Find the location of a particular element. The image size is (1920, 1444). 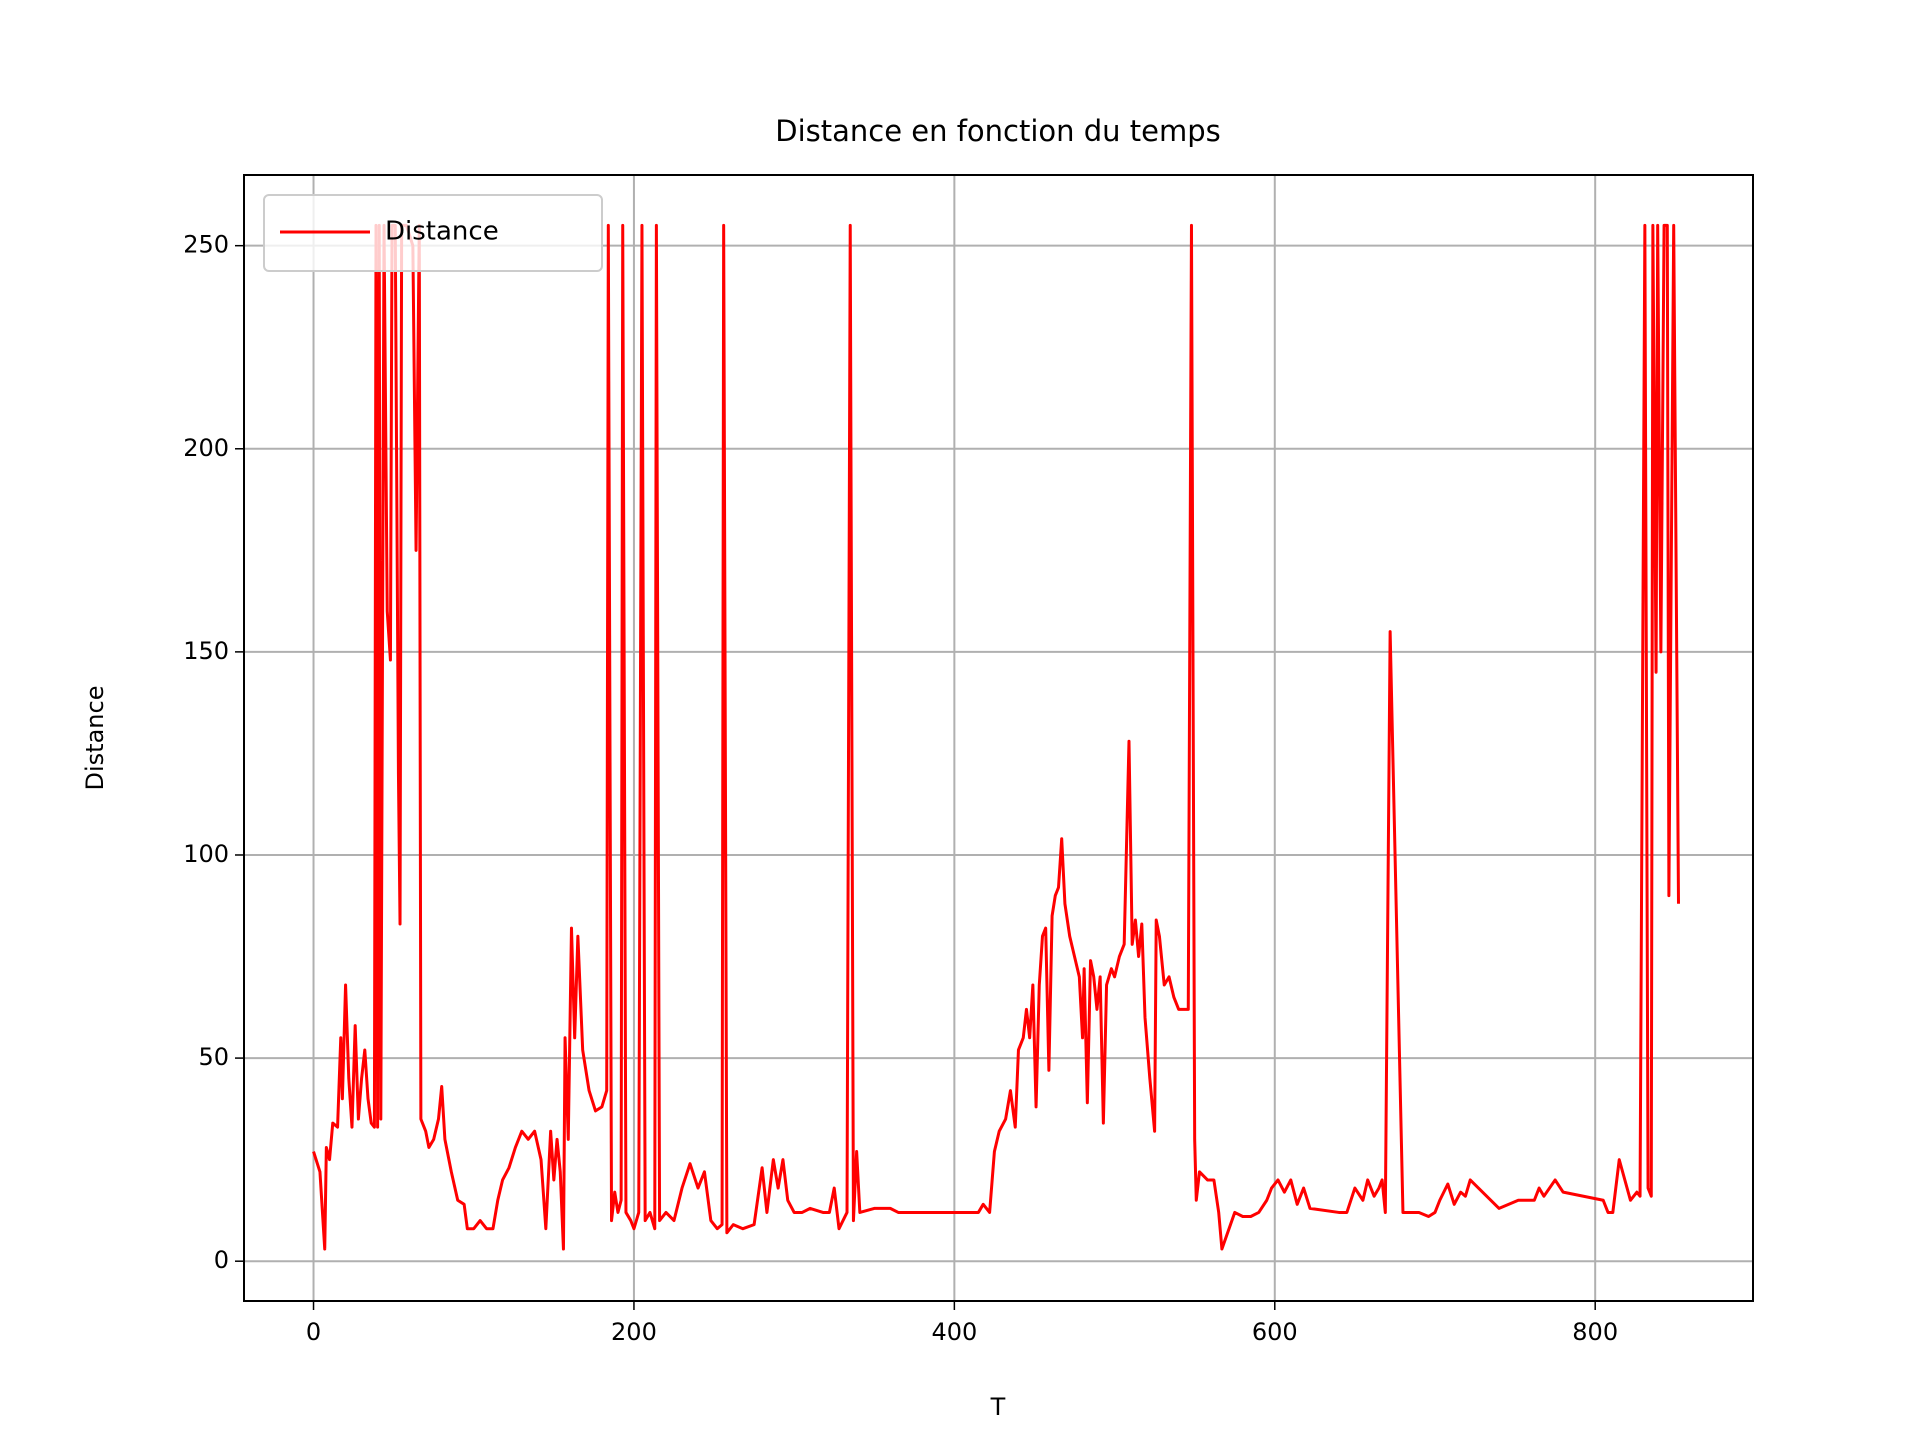

x-axis-label: T is located at coordinates (998, 1407).